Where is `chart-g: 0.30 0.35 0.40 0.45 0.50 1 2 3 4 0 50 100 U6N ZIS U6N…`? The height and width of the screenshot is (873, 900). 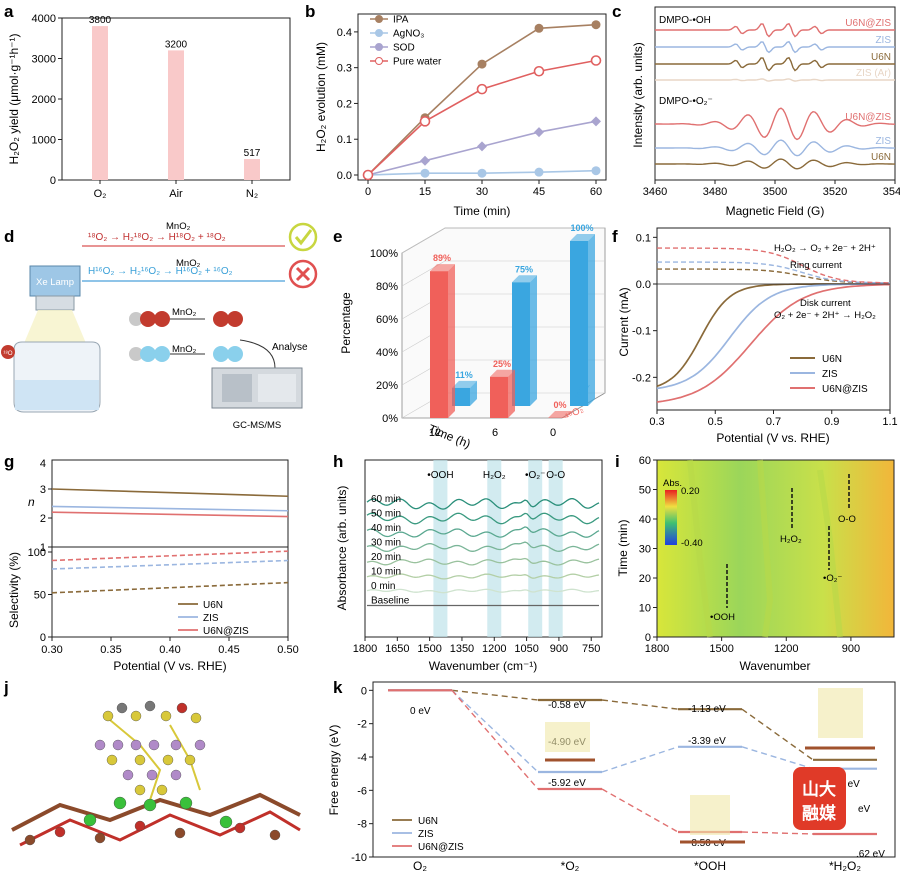 chart-g: 0.30 0.35 0.40 0.45 0.50 1 2 3 4 0 50 100 U6N ZIS U6N… is located at coordinates (153, 565).